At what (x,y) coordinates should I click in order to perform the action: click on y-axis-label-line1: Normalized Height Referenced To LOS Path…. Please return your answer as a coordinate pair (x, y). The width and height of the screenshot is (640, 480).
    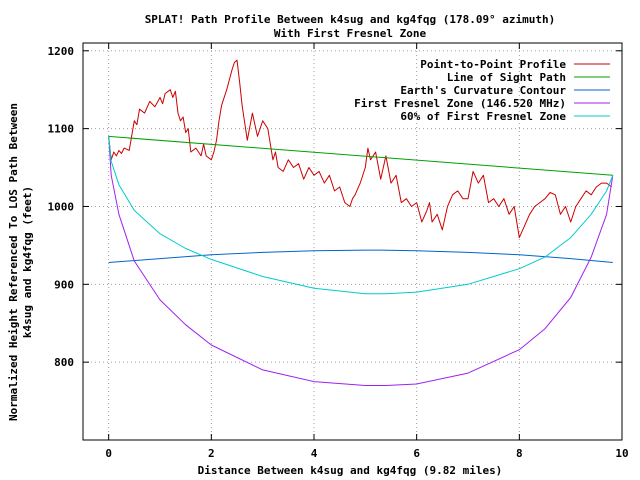
    Looking at the image, I should click on (13, 262).